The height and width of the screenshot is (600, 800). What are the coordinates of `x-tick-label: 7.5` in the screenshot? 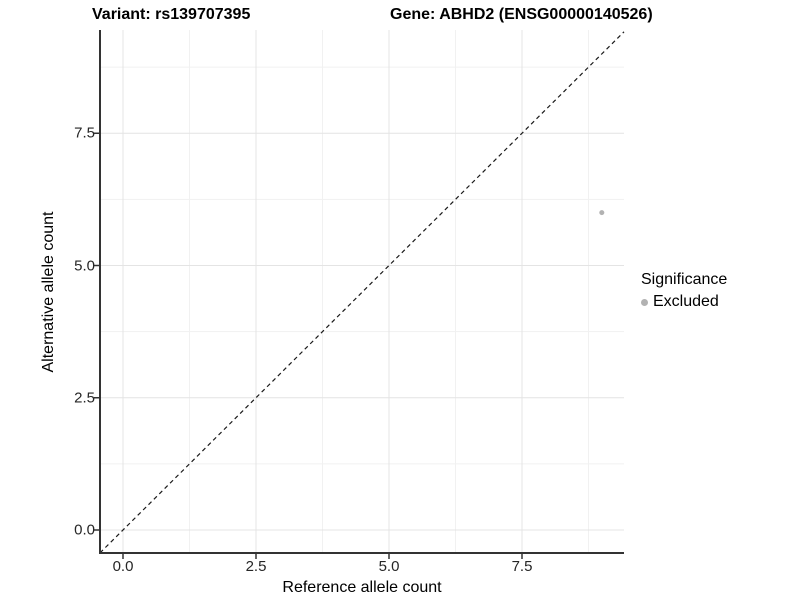 It's located at (522, 566).